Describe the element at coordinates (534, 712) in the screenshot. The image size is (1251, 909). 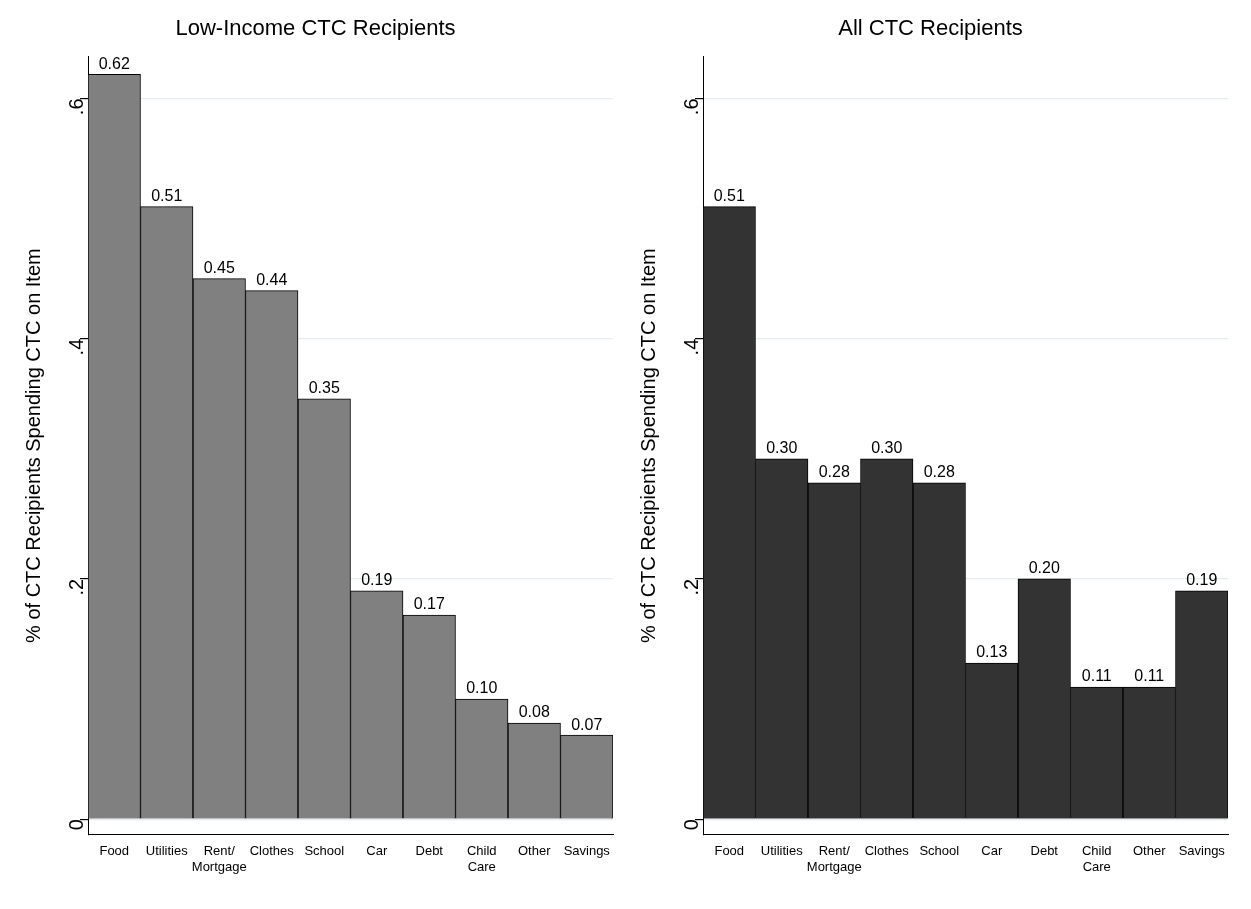
I see `data-label: 0.08` at that location.